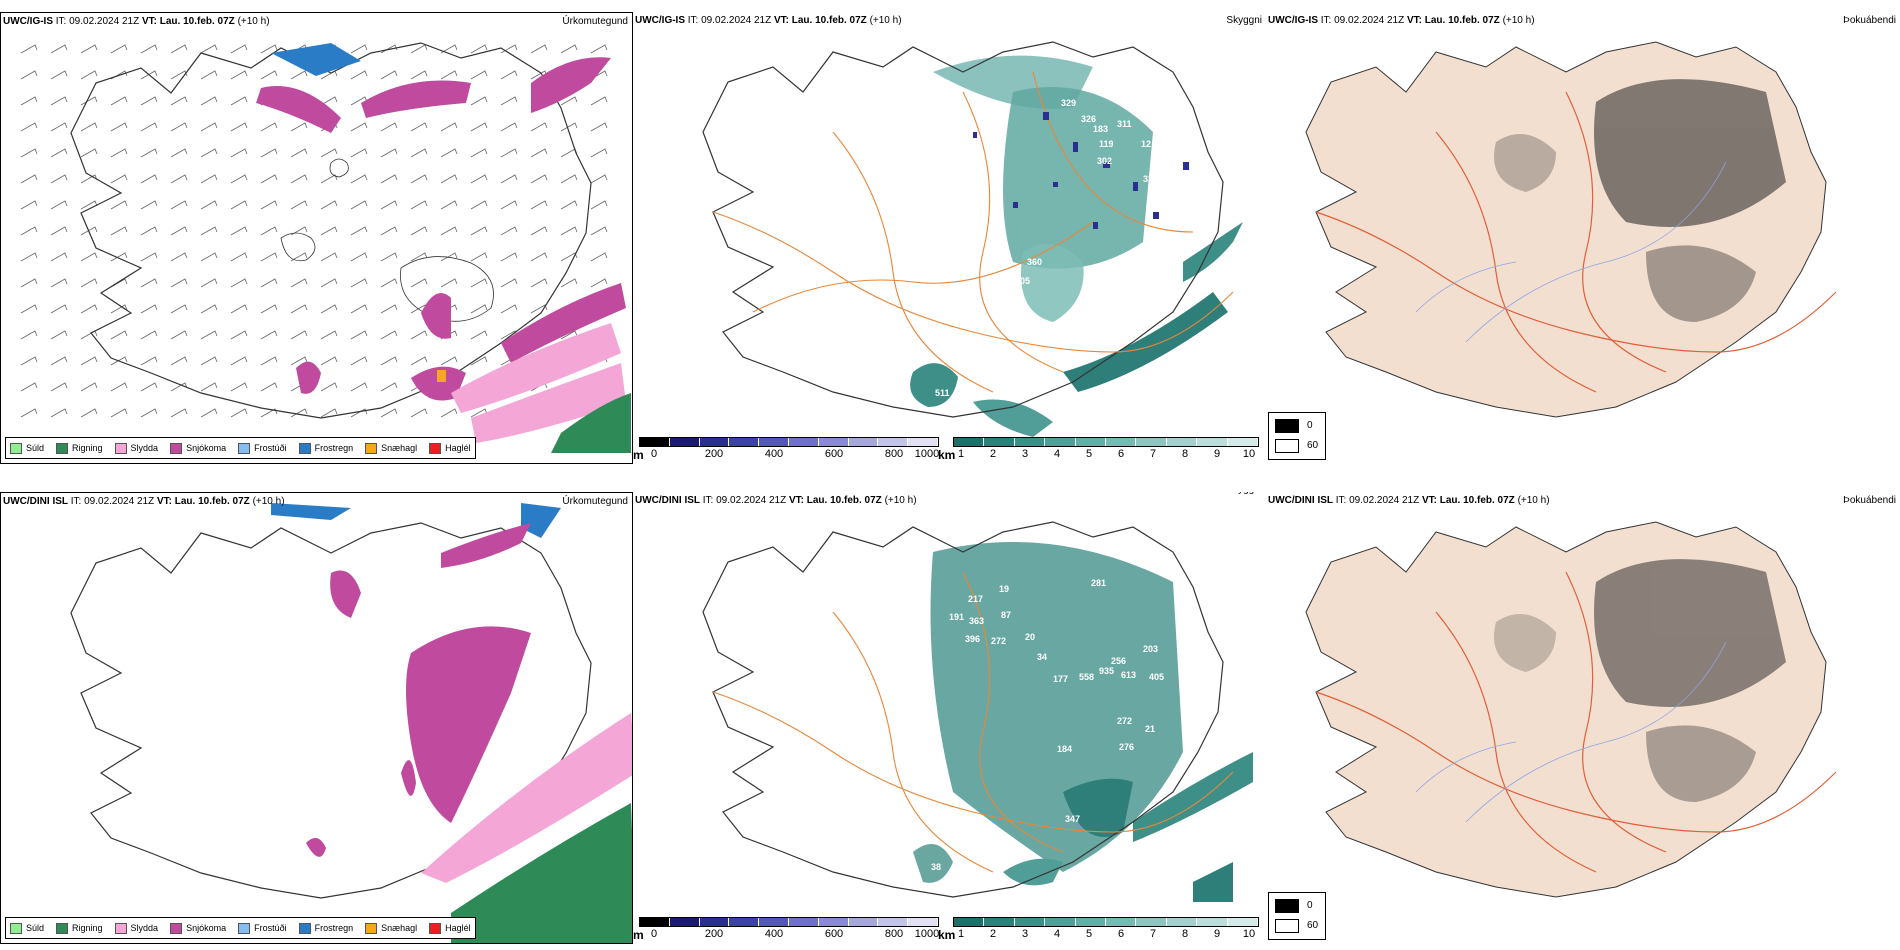 The height and width of the screenshot is (950, 1900). I want to click on ceiling-value: 21, so click(1150, 729).